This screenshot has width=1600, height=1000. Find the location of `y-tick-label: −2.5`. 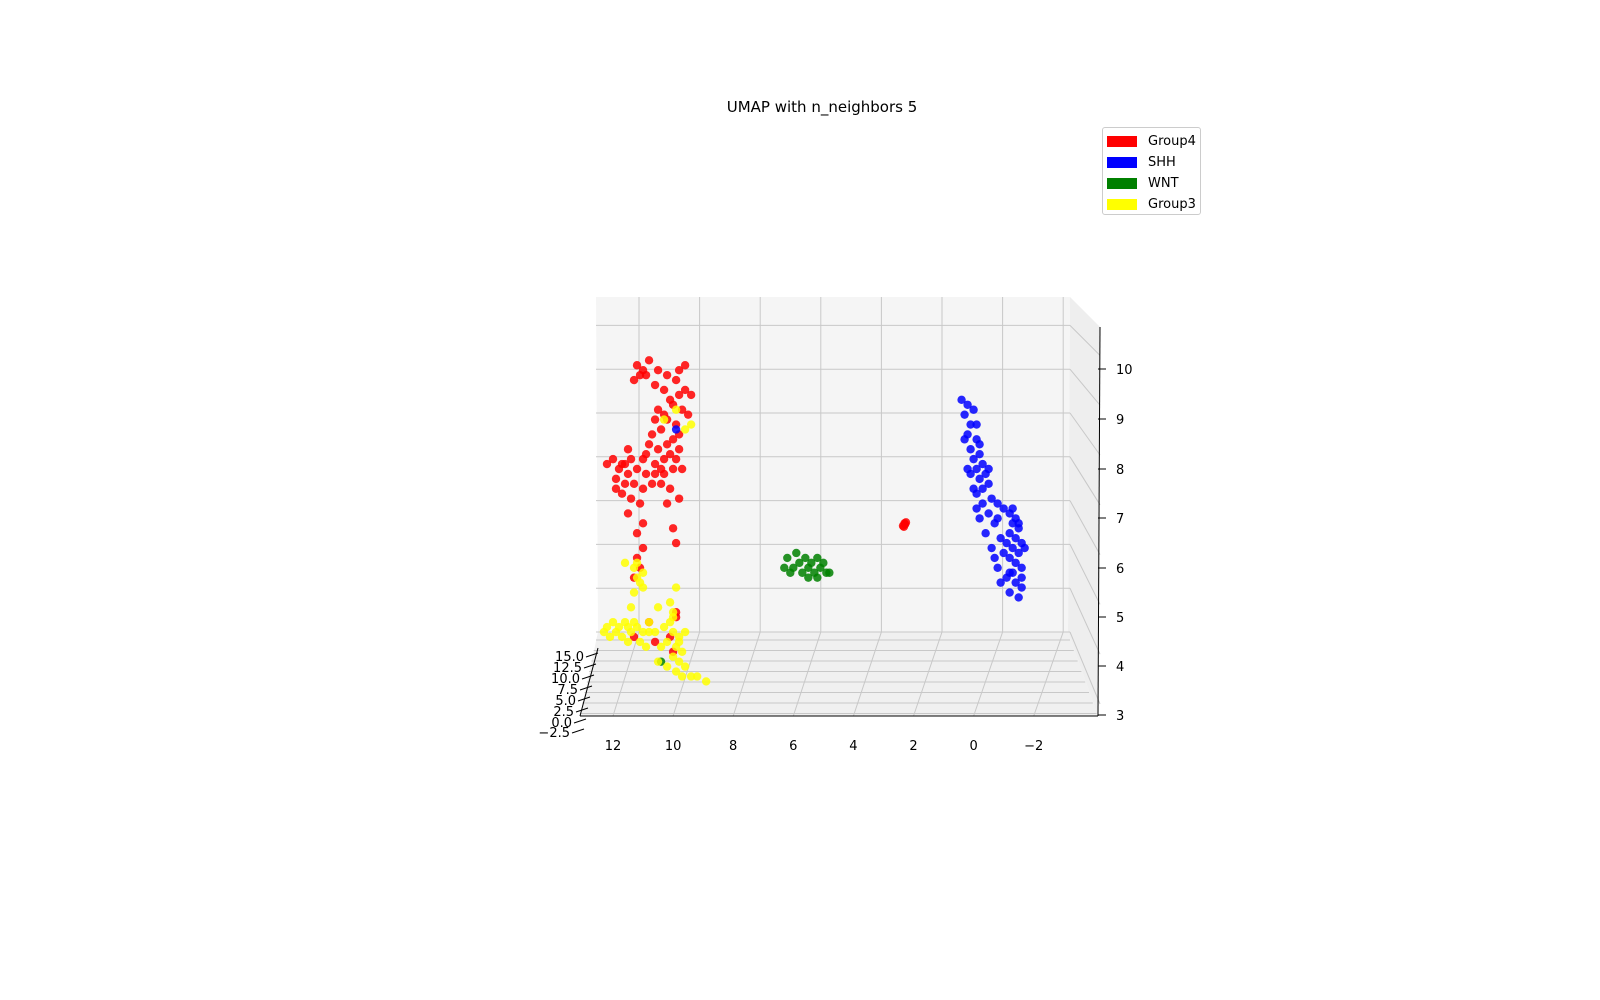

y-tick-label: −2.5 is located at coordinates (554, 733).